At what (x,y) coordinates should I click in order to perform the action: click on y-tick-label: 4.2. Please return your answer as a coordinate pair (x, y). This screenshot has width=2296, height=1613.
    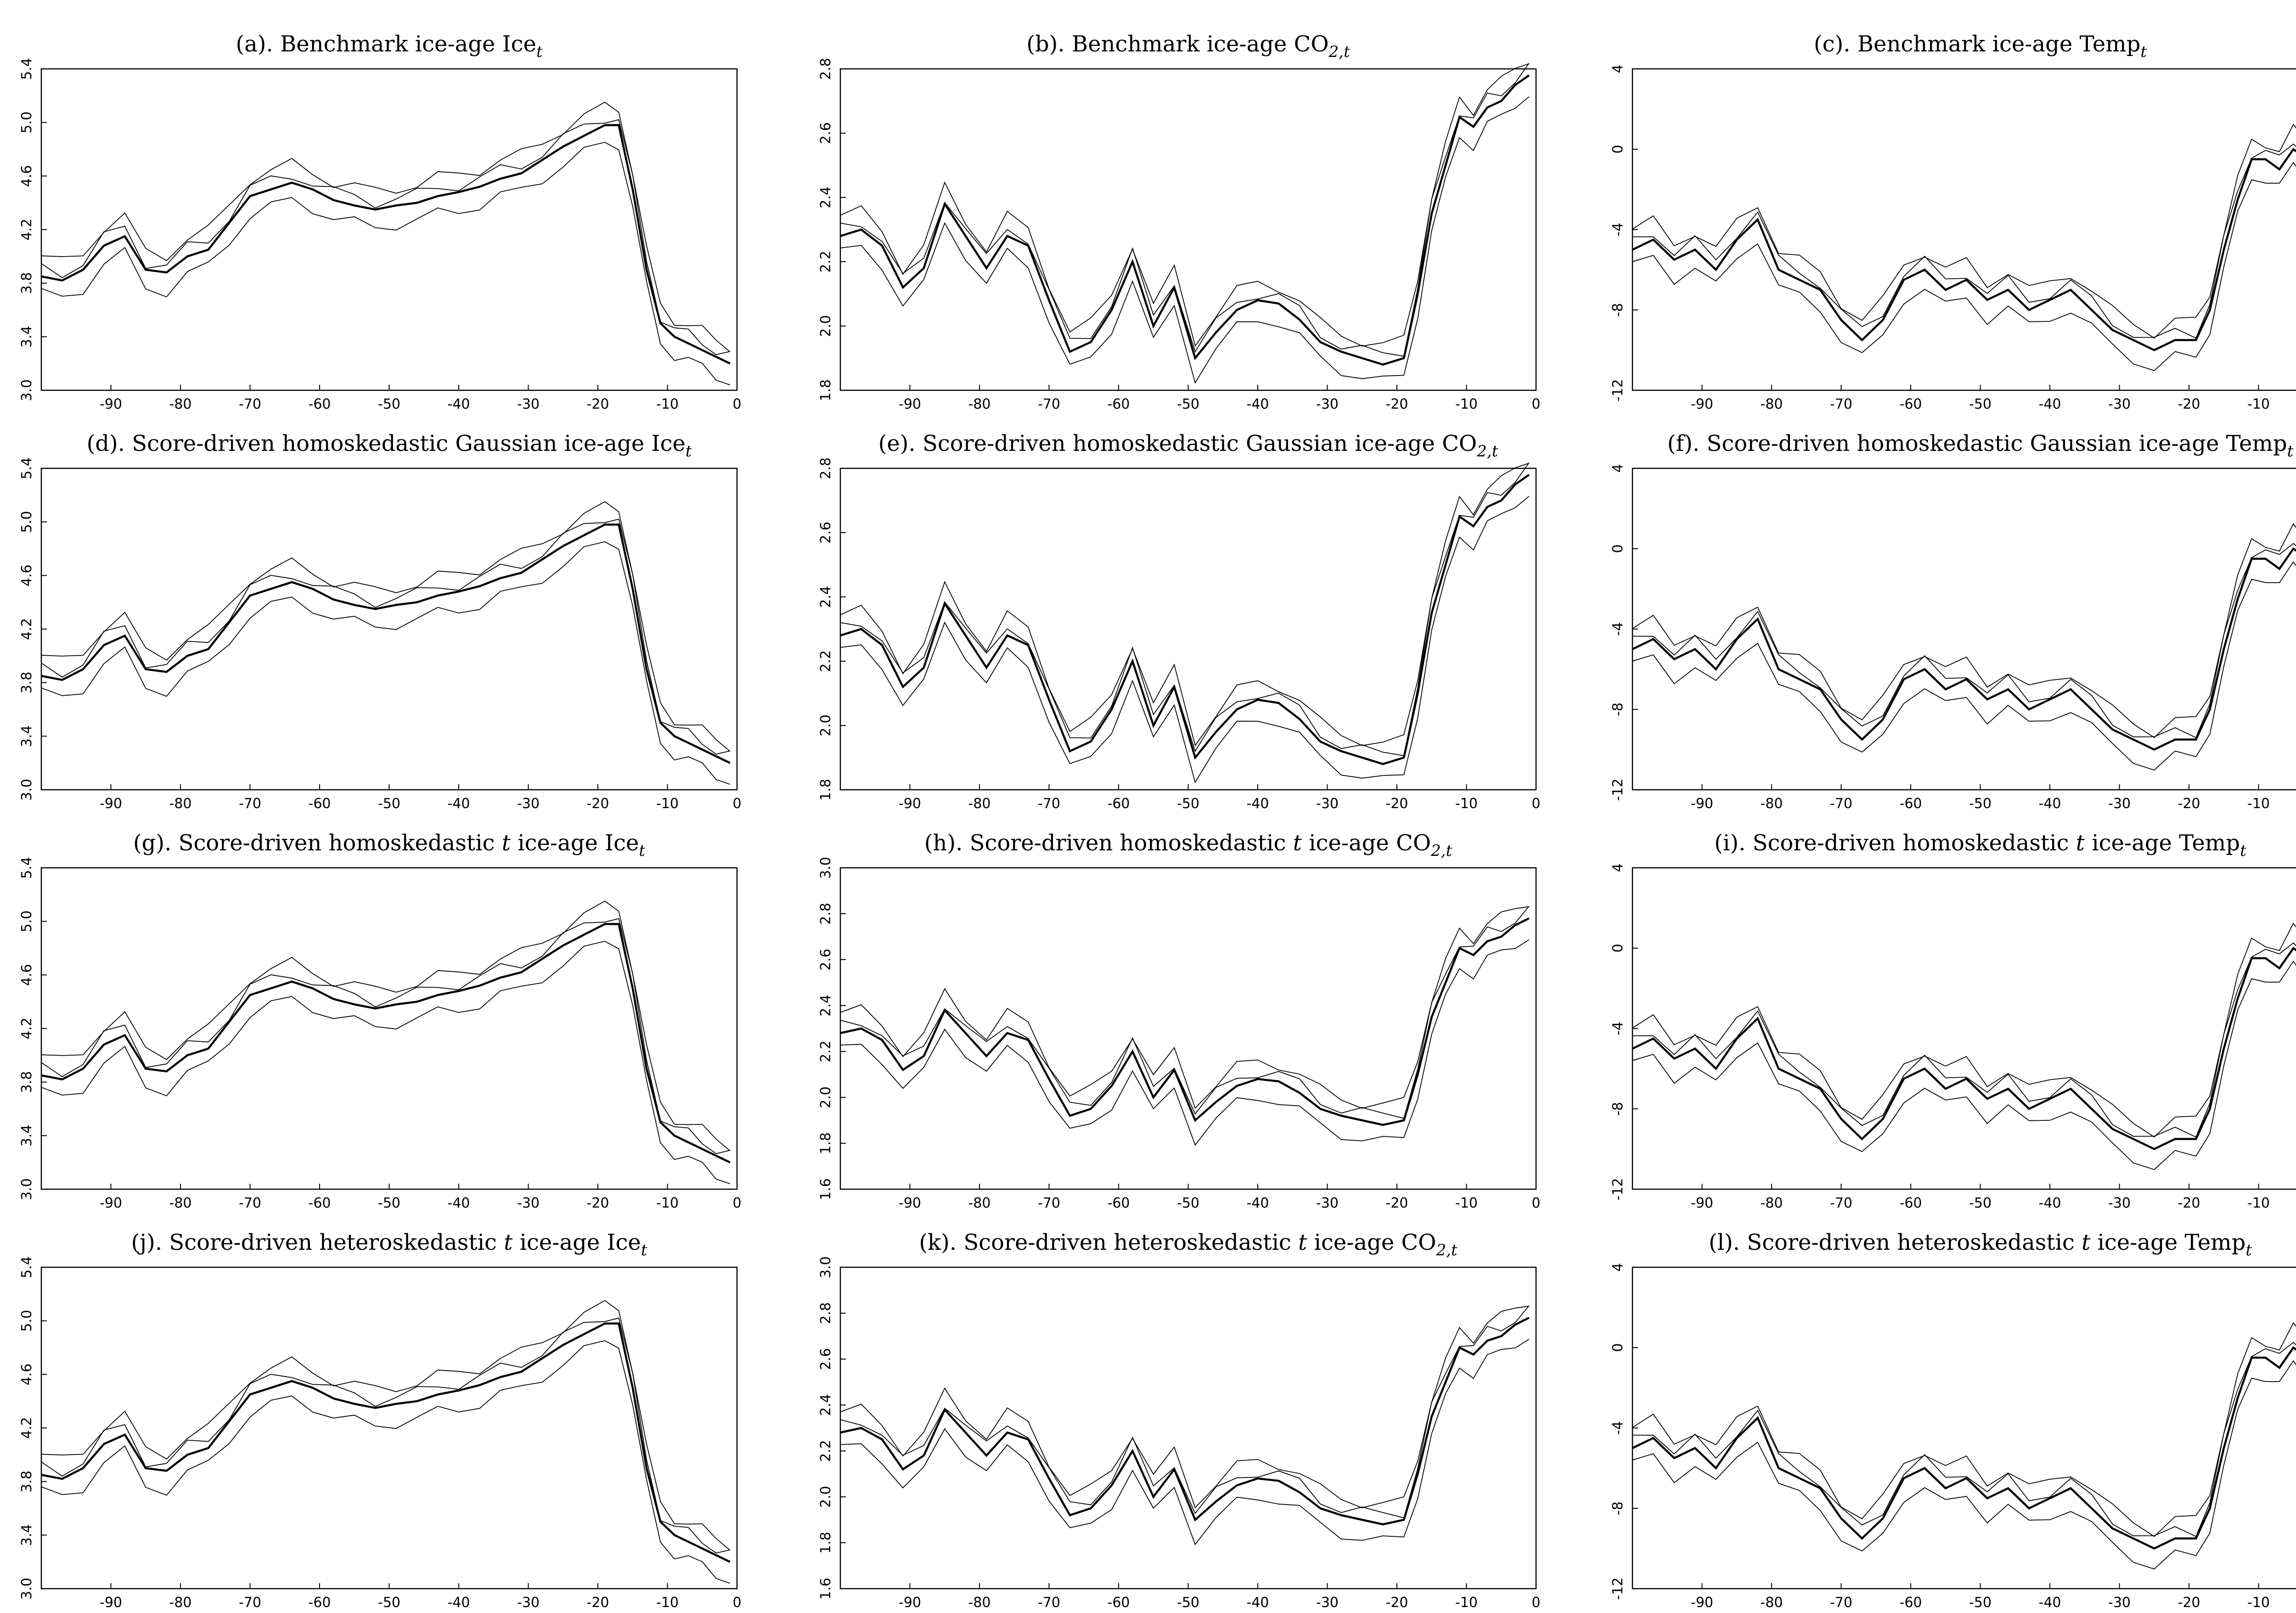
    Looking at the image, I should click on (27, 230).